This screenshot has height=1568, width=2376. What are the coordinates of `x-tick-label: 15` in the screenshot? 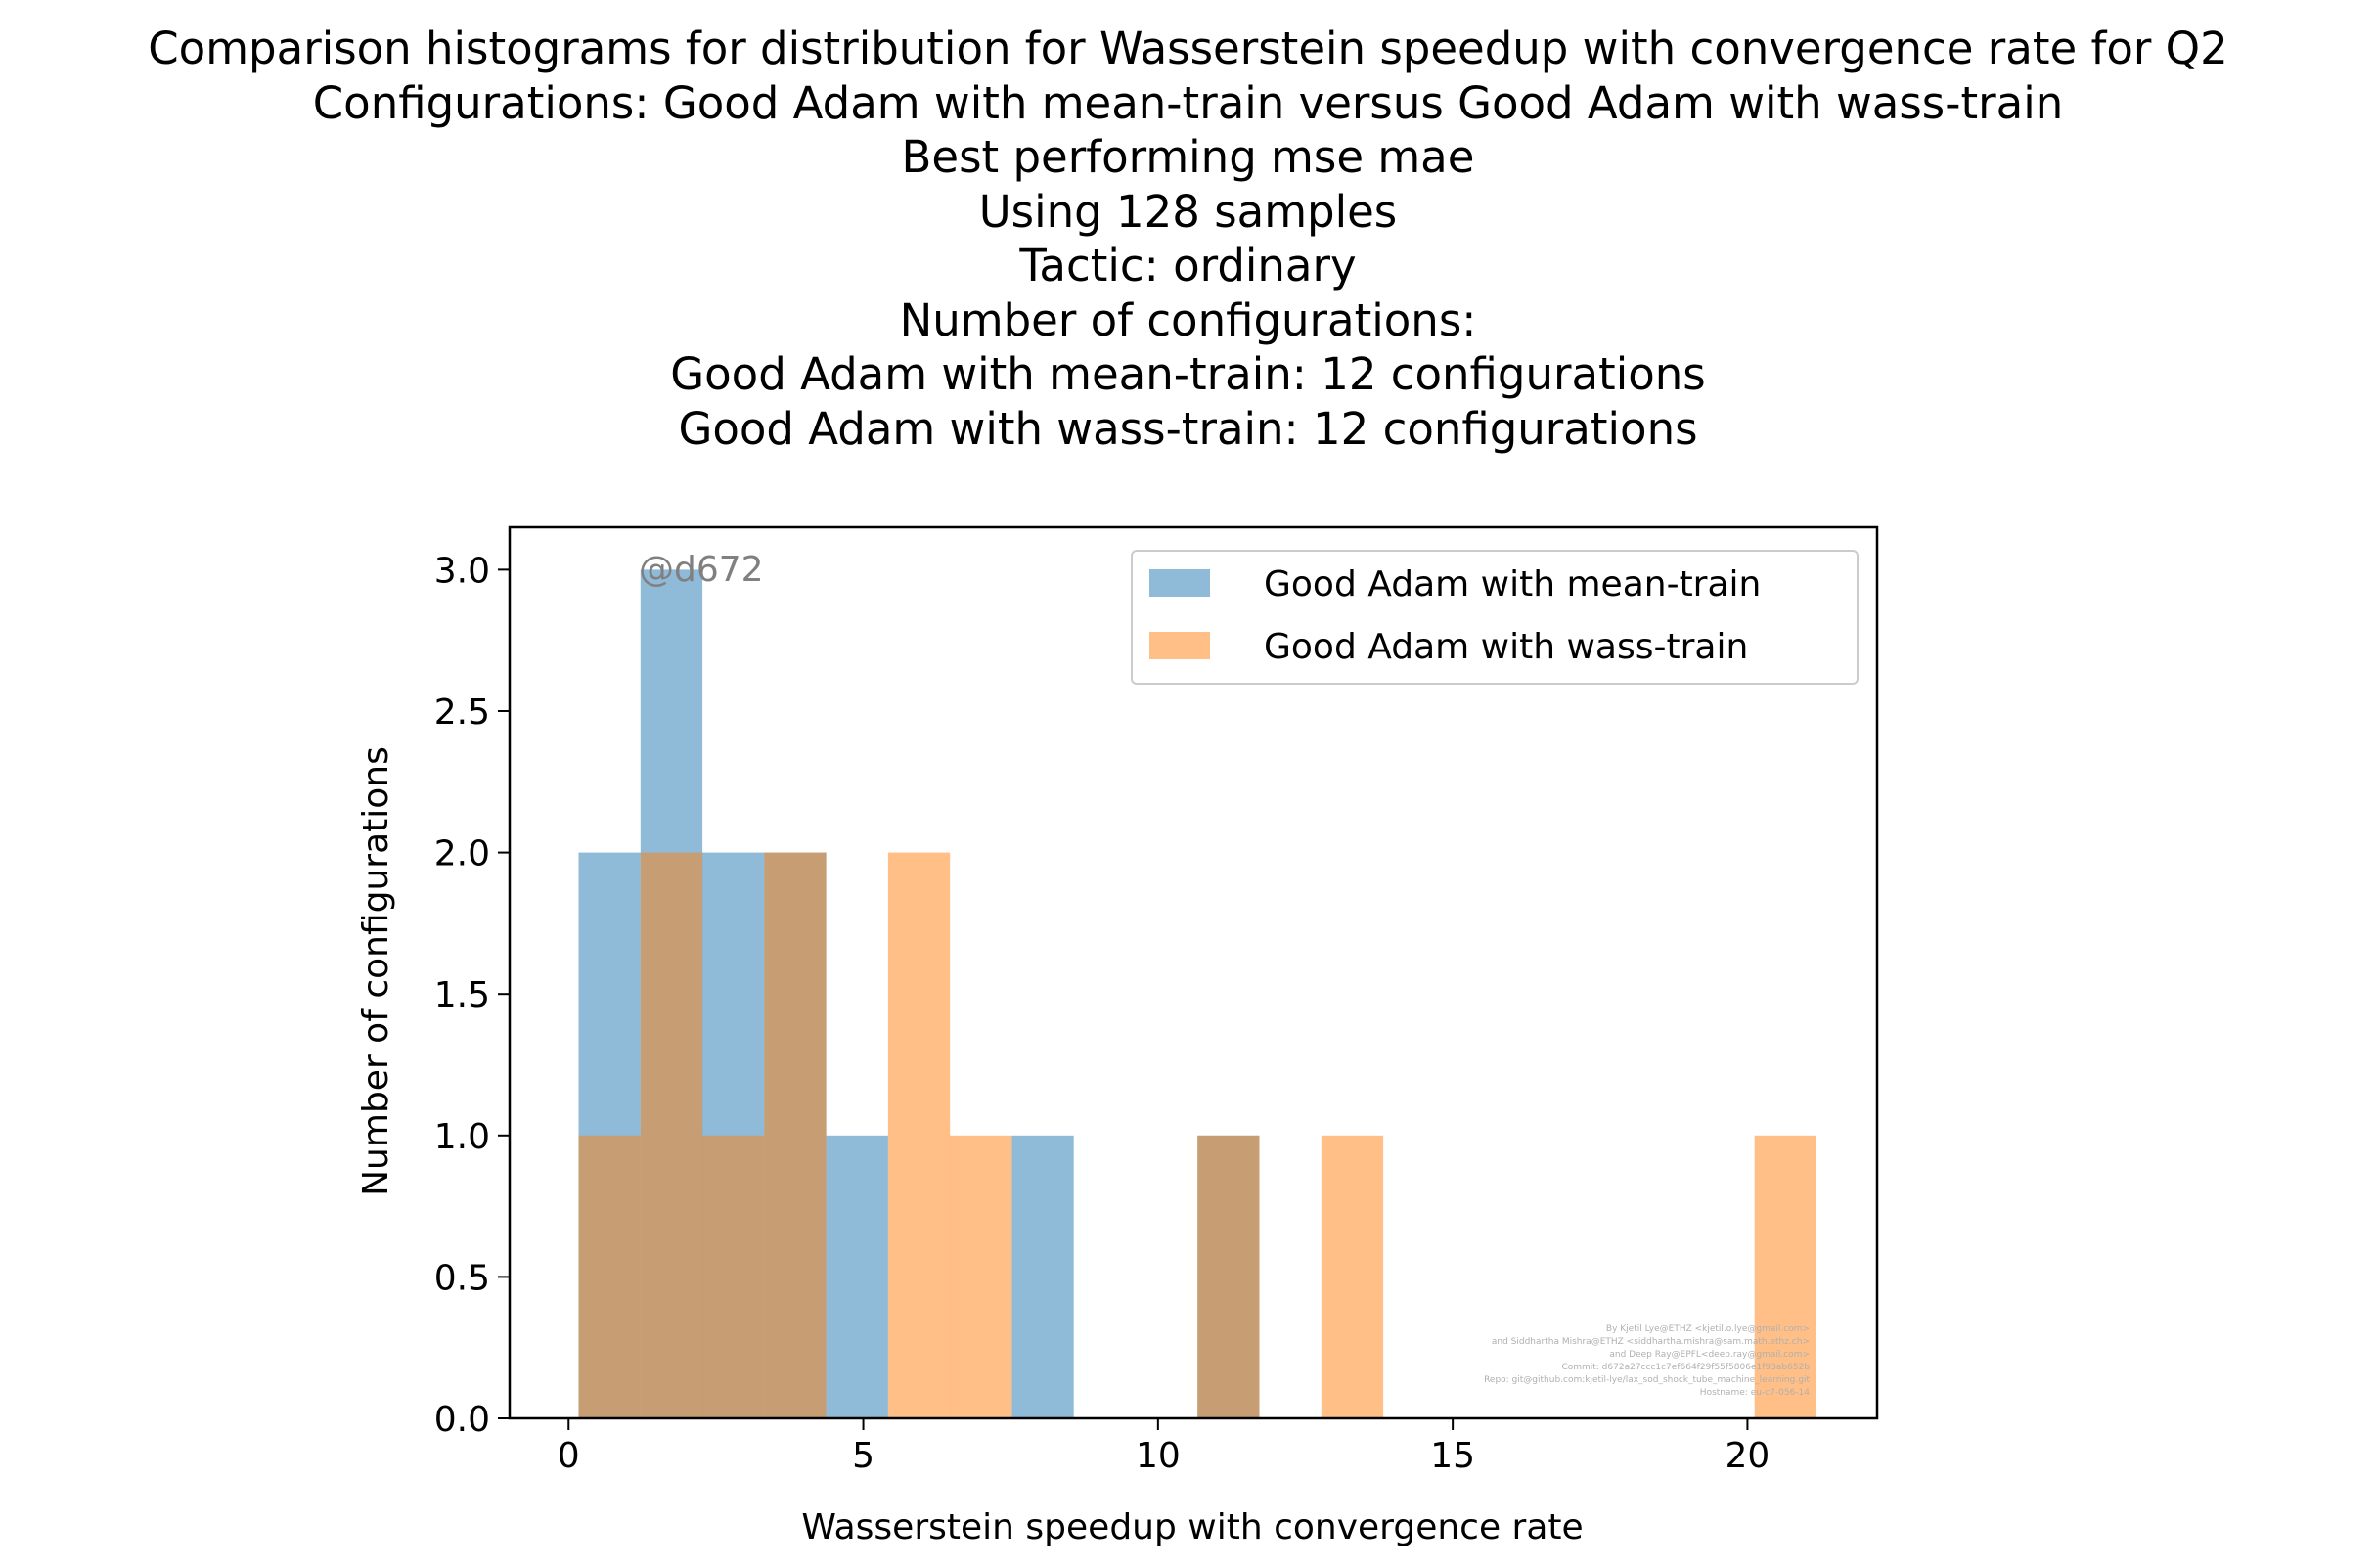 It's located at (1452, 1456).